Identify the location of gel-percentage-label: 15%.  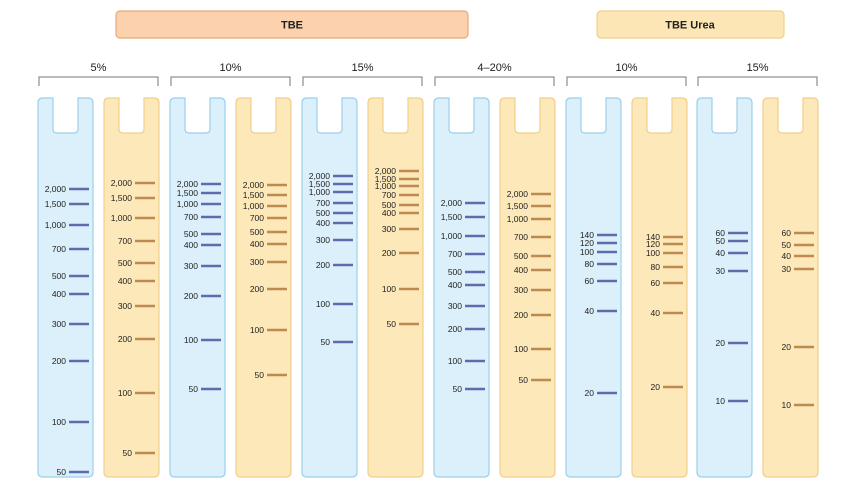
(362, 68).